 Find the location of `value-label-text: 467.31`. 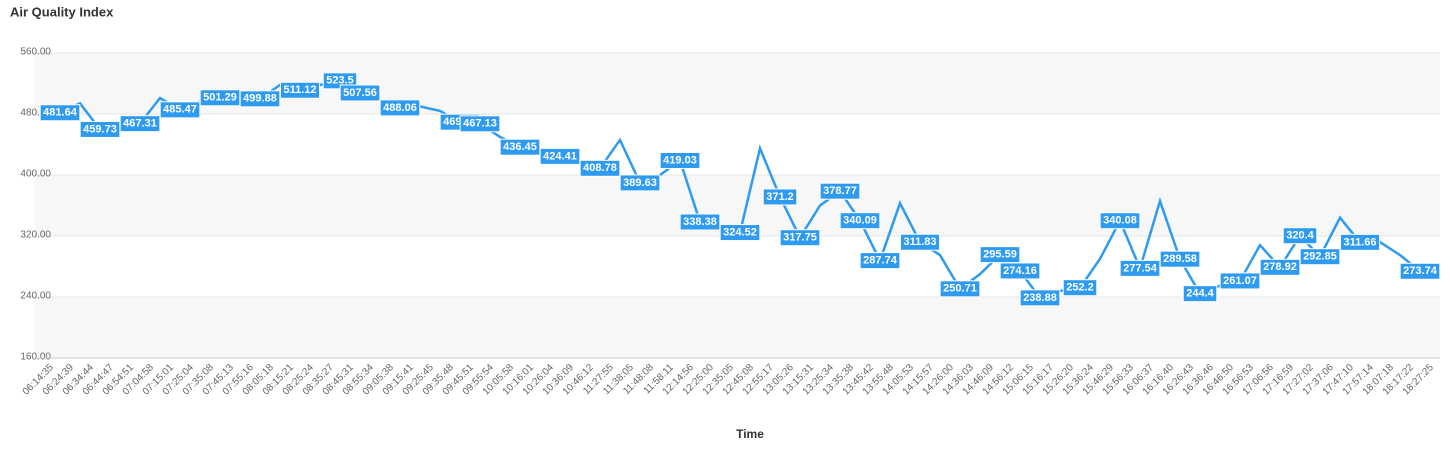

value-label-text: 467.31 is located at coordinates (140, 124).